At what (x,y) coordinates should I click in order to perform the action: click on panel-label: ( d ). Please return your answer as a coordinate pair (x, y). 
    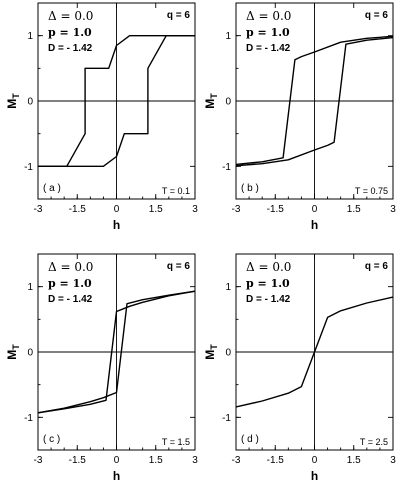
    Looking at the image, I should click on (250, 439).